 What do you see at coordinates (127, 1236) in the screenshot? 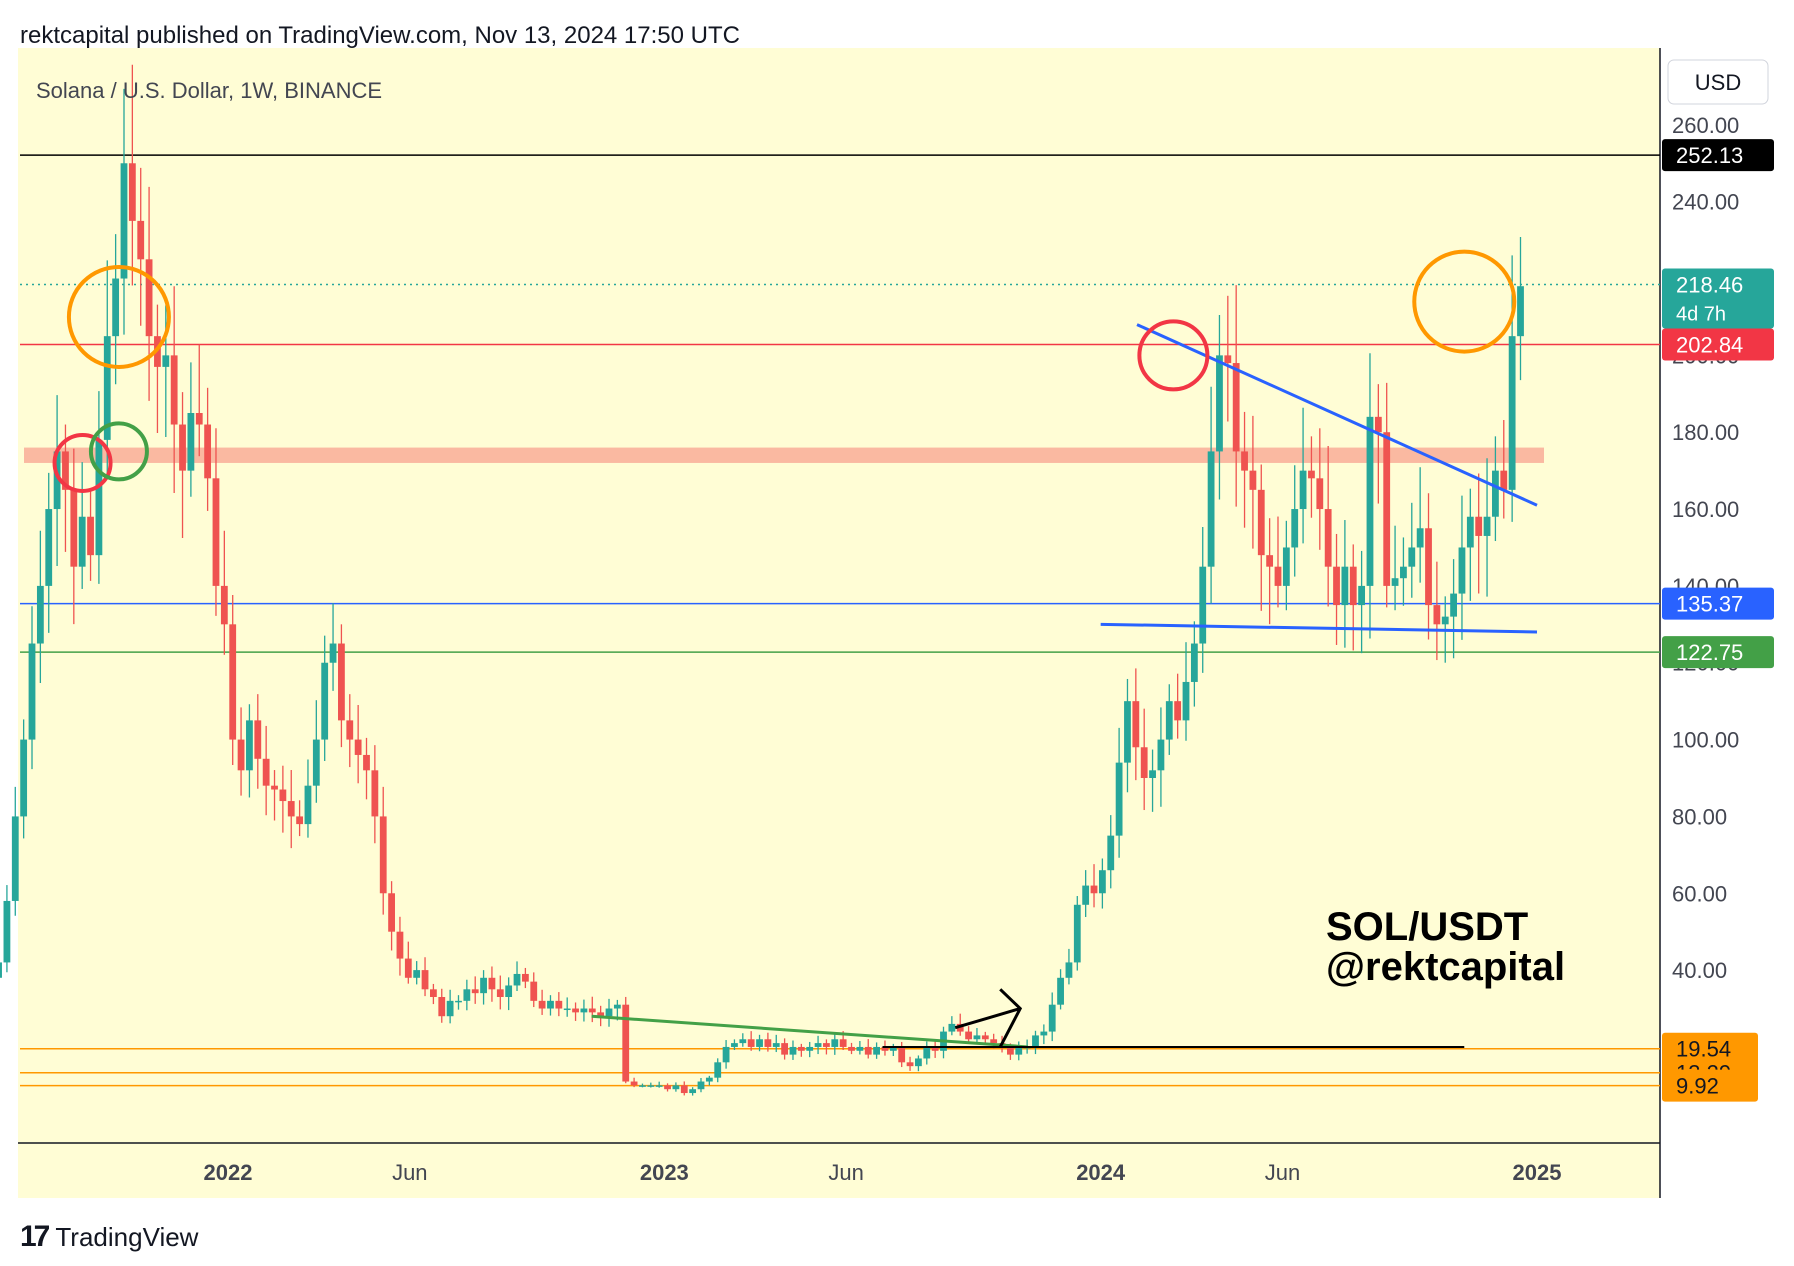
I see `brand-name: TradingView` at bounding box center [127, 1236].